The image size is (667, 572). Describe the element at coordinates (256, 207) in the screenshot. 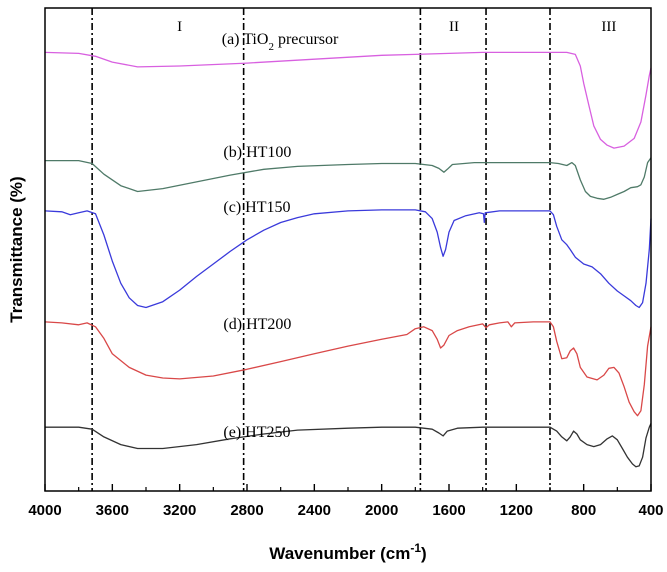

I see `series-label-3: (c) HT150` at that location.